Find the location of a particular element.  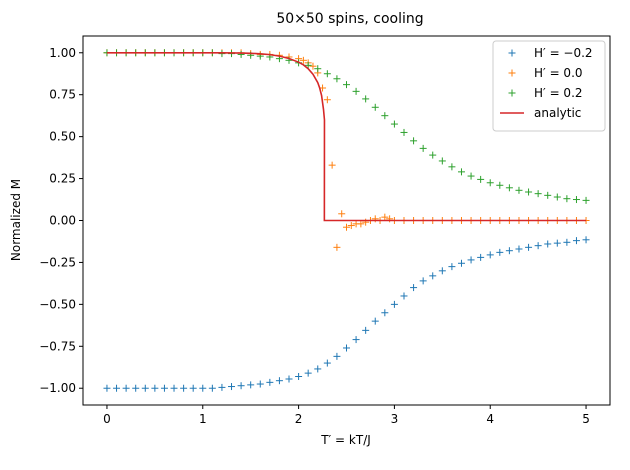

legend: H′ = −0.2 H′ = 0.0 H′ = 0.2 analytic is located at coordinates (549, 86).